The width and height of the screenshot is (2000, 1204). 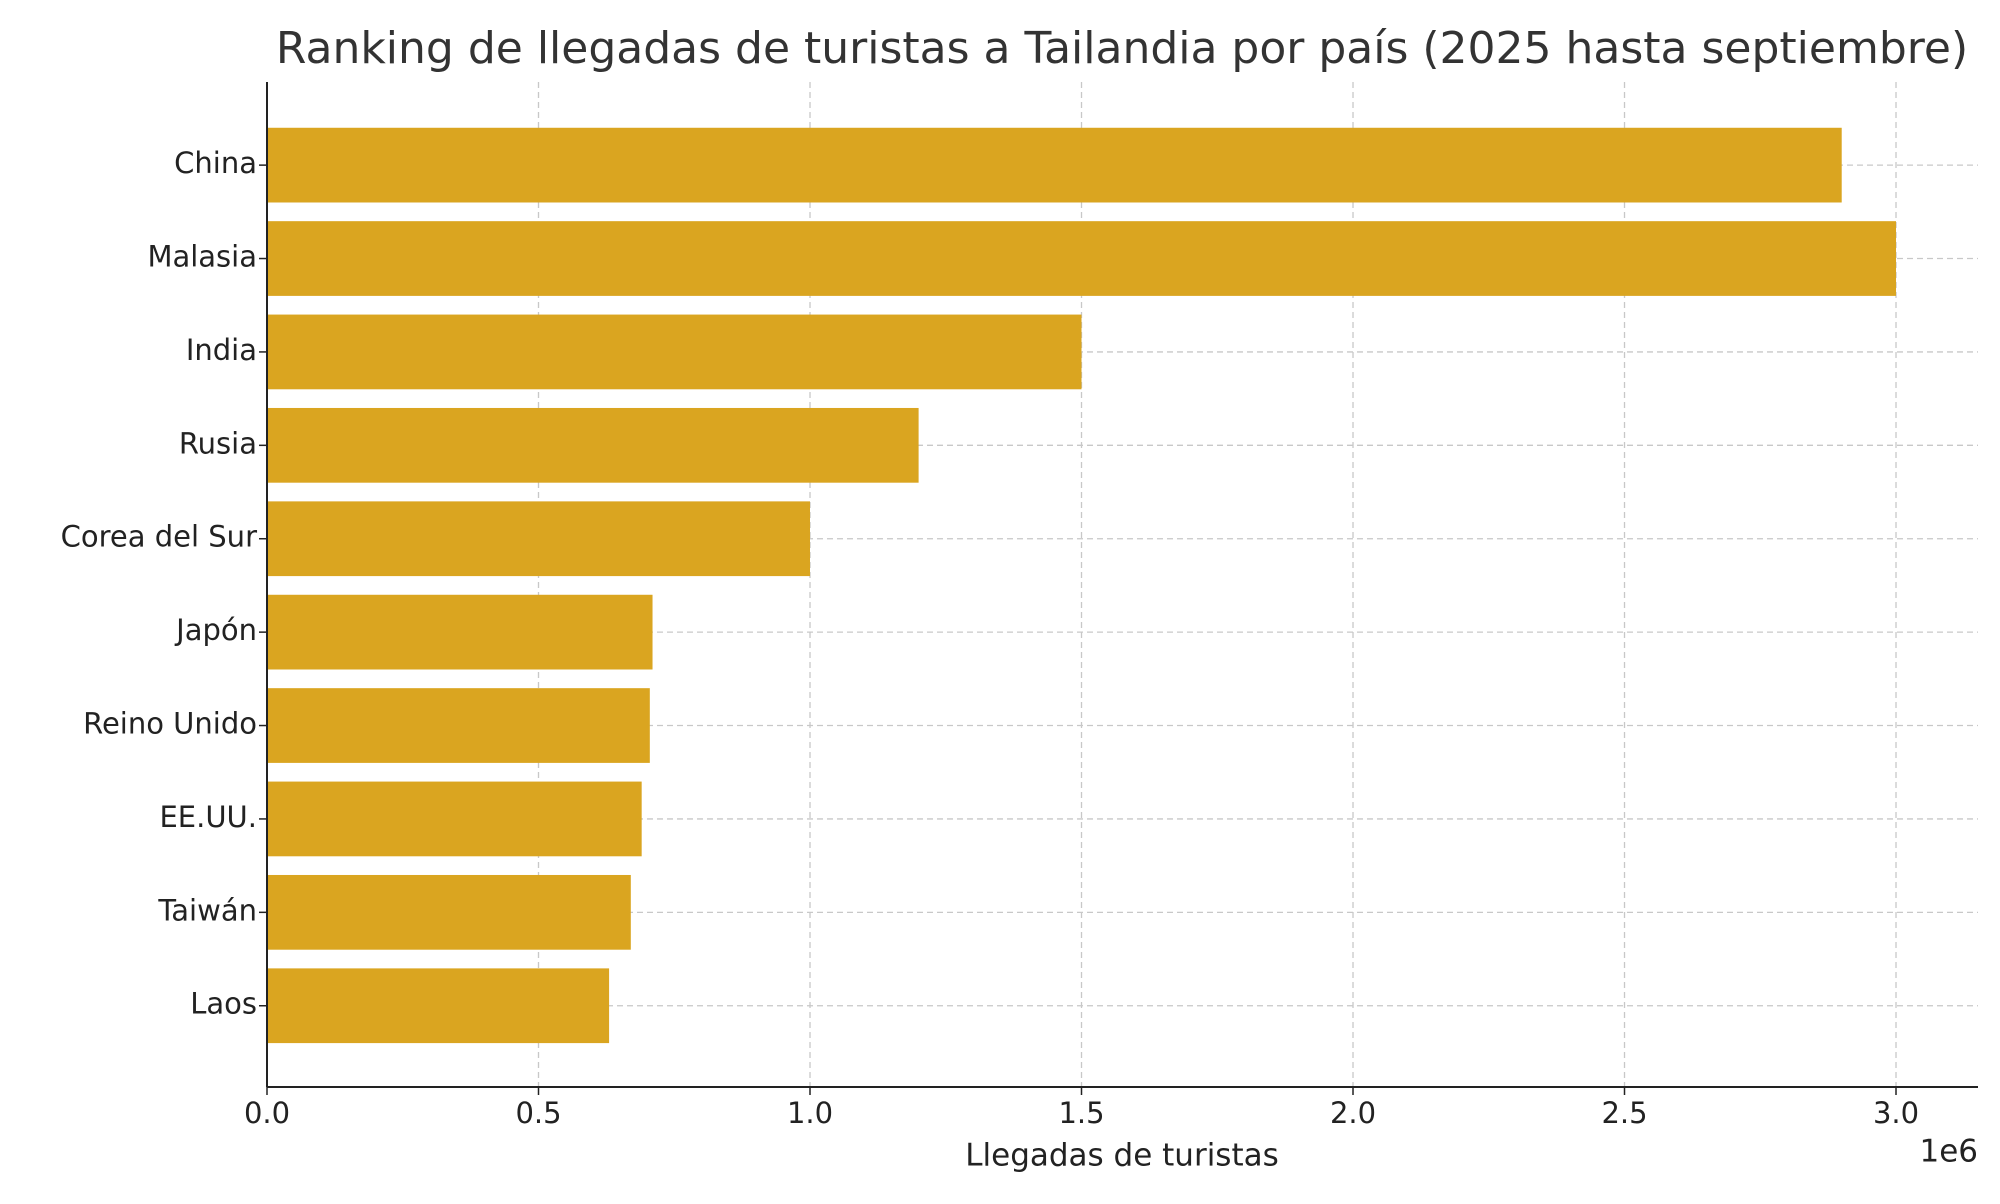 What do you see at coordinates (218, 443) in the screenshot?
I see `y-tick-label: Rusia` at bounding box center [218, 443].